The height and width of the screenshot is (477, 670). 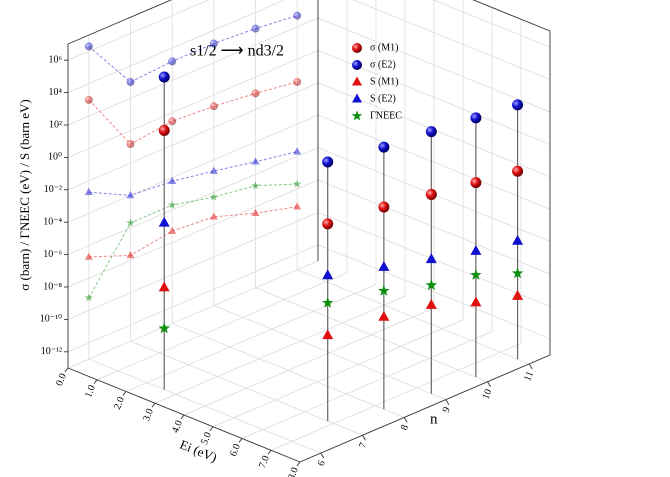 What do you see at coordinates (405, 427) in the screenshot?
I see `y-tick-label: 8` at bounding box center [405, 427].